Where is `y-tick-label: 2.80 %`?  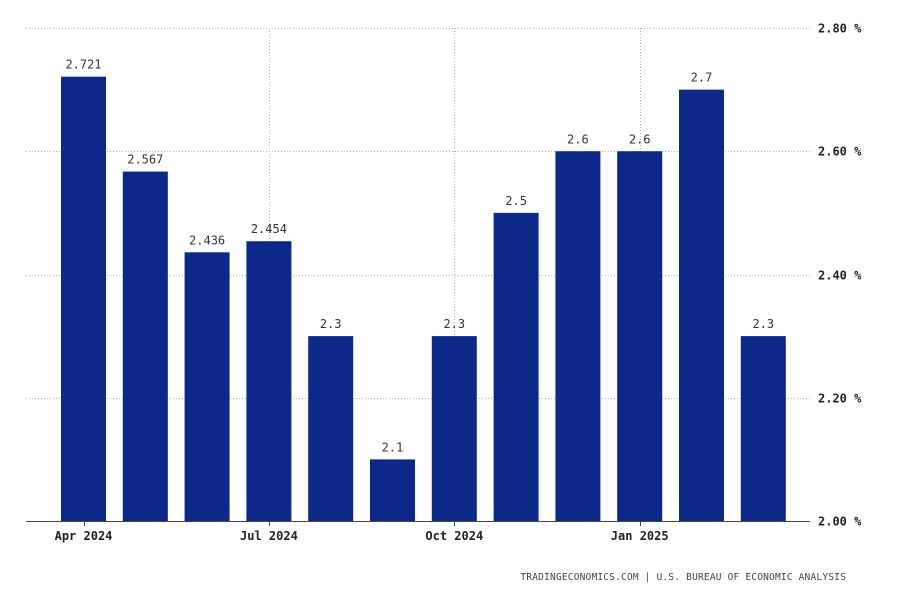 y-tick-label: 2.80 % is located at coordinates (840, 29).